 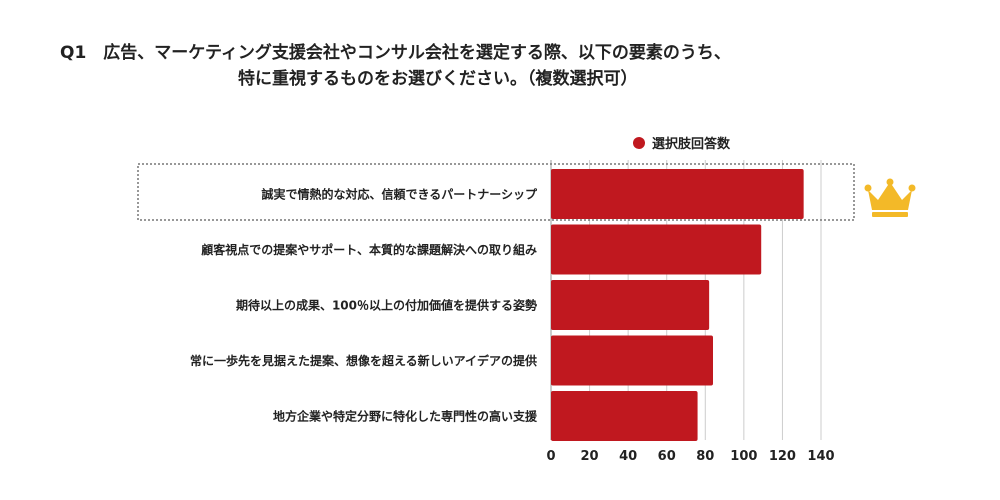 I want to click on x-tick-label: 80, so click(x=705, y=456).